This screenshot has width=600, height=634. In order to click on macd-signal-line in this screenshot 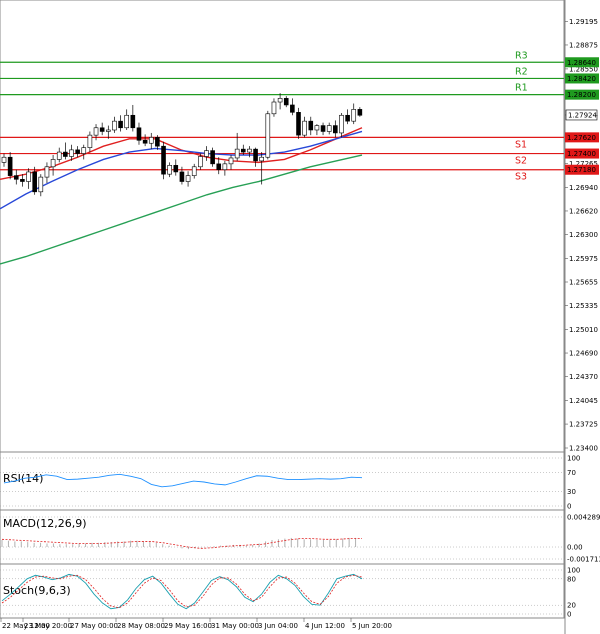, I will do `click(181, 543)`.